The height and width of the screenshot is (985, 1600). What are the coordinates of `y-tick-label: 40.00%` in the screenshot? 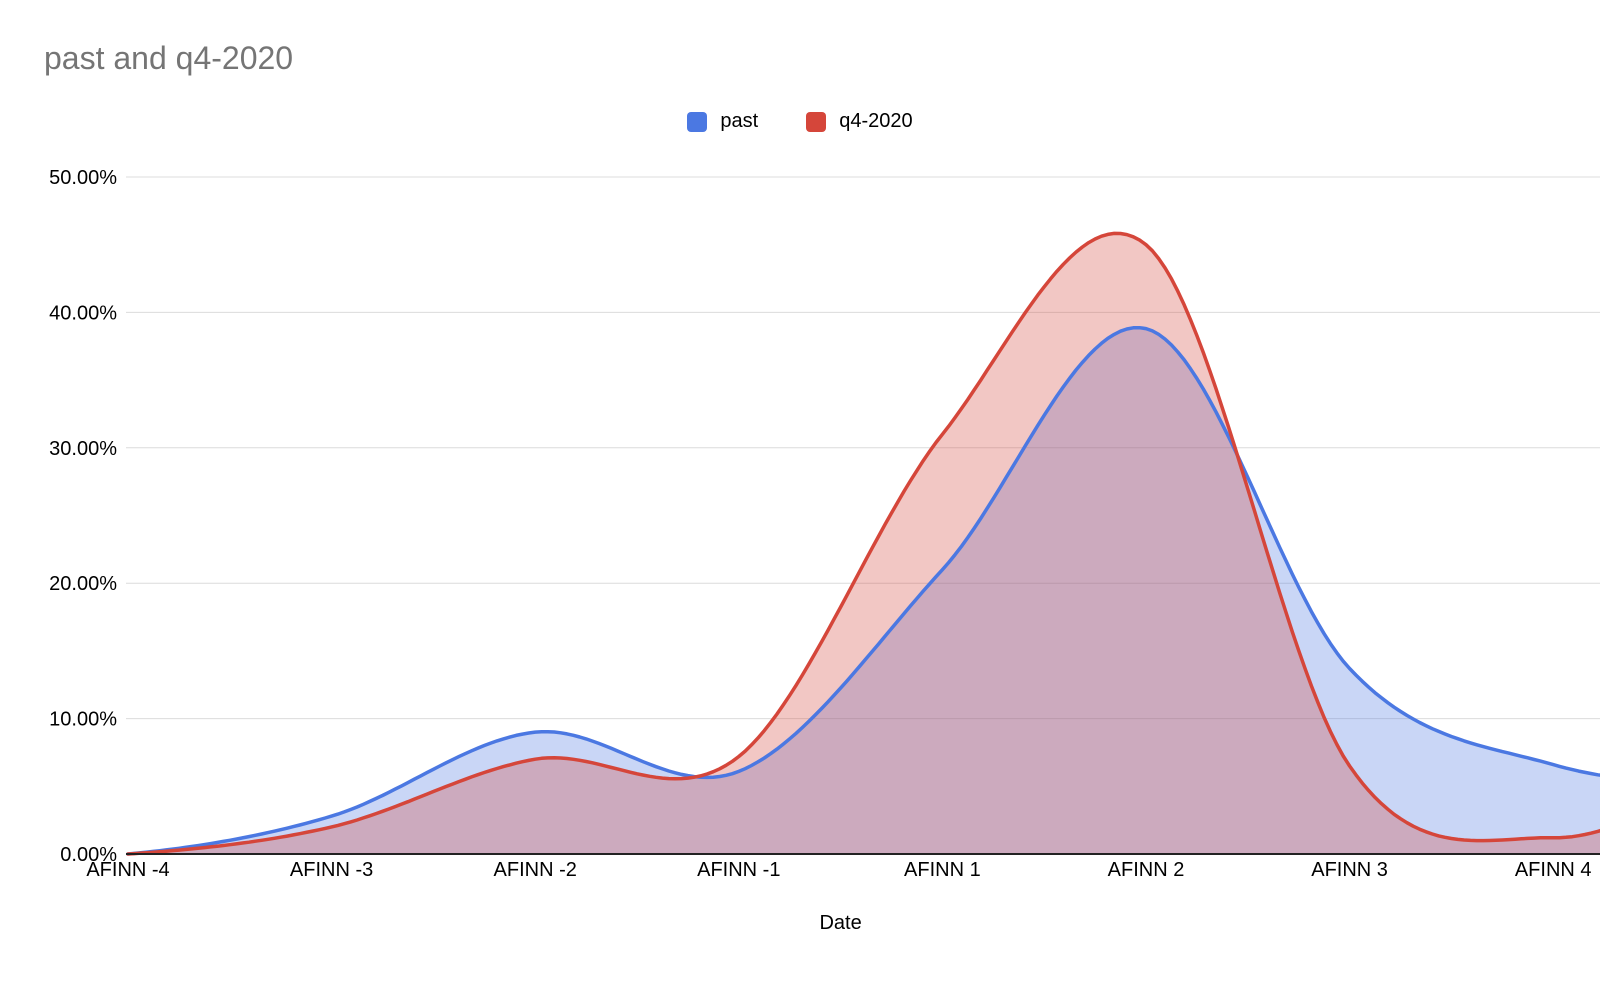 It's located at (83, 313).